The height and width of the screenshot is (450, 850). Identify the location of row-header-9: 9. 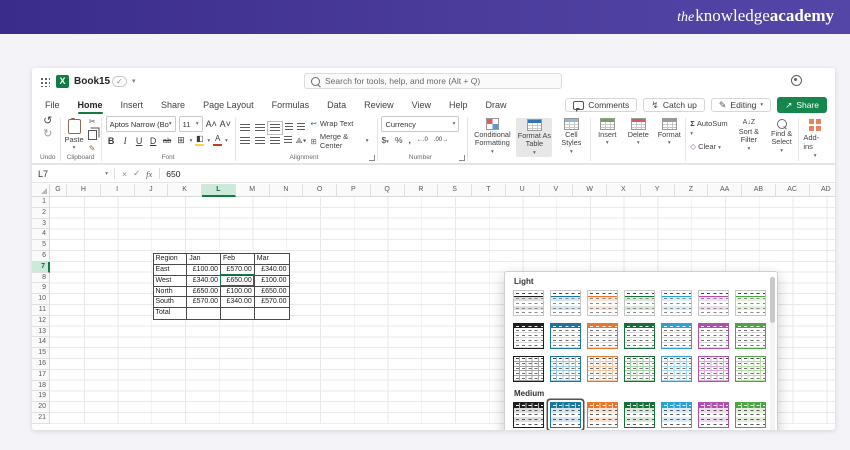
(41, 289).